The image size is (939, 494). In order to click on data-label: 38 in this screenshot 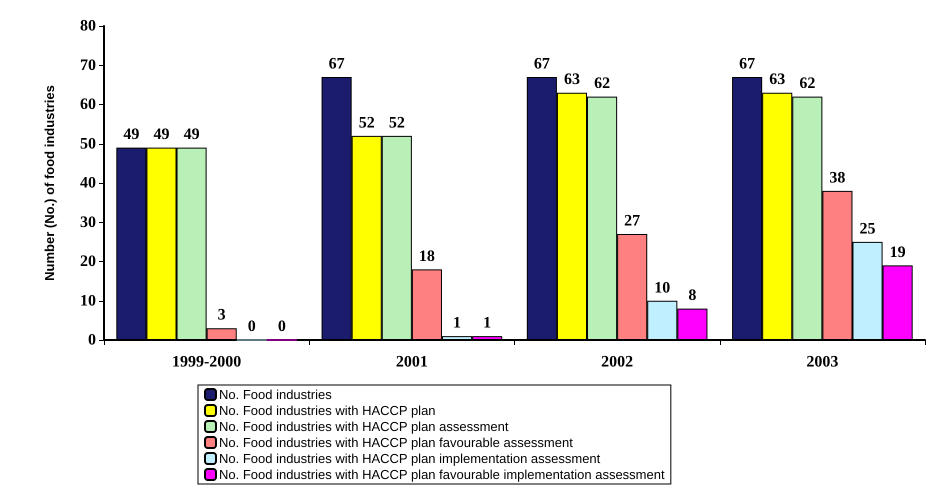, I will do `click(837, 177)`.